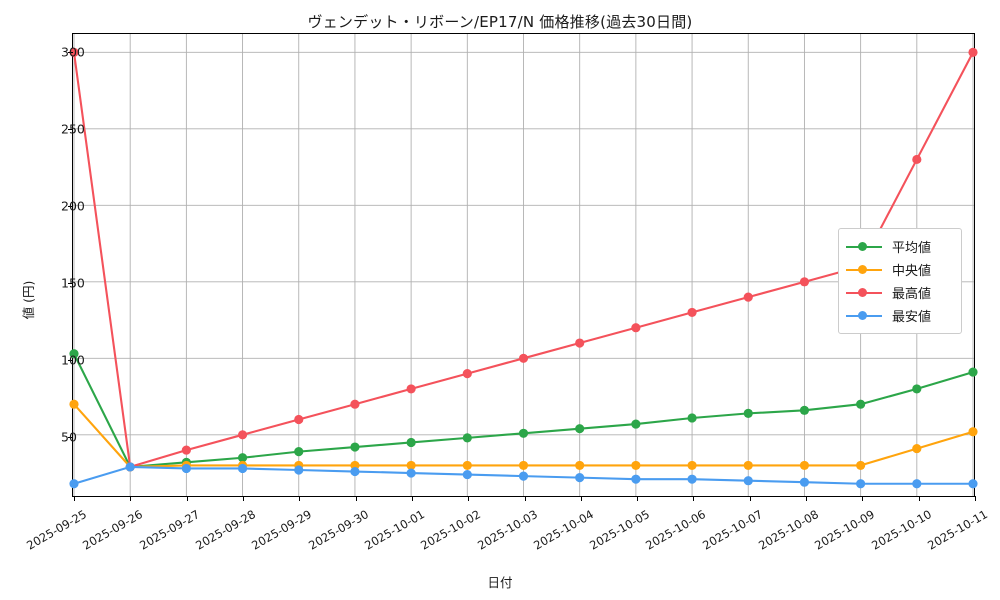 This screenshot has height=600, width=1000. I want to click on legend-item: 最安値, so click(899, 315).